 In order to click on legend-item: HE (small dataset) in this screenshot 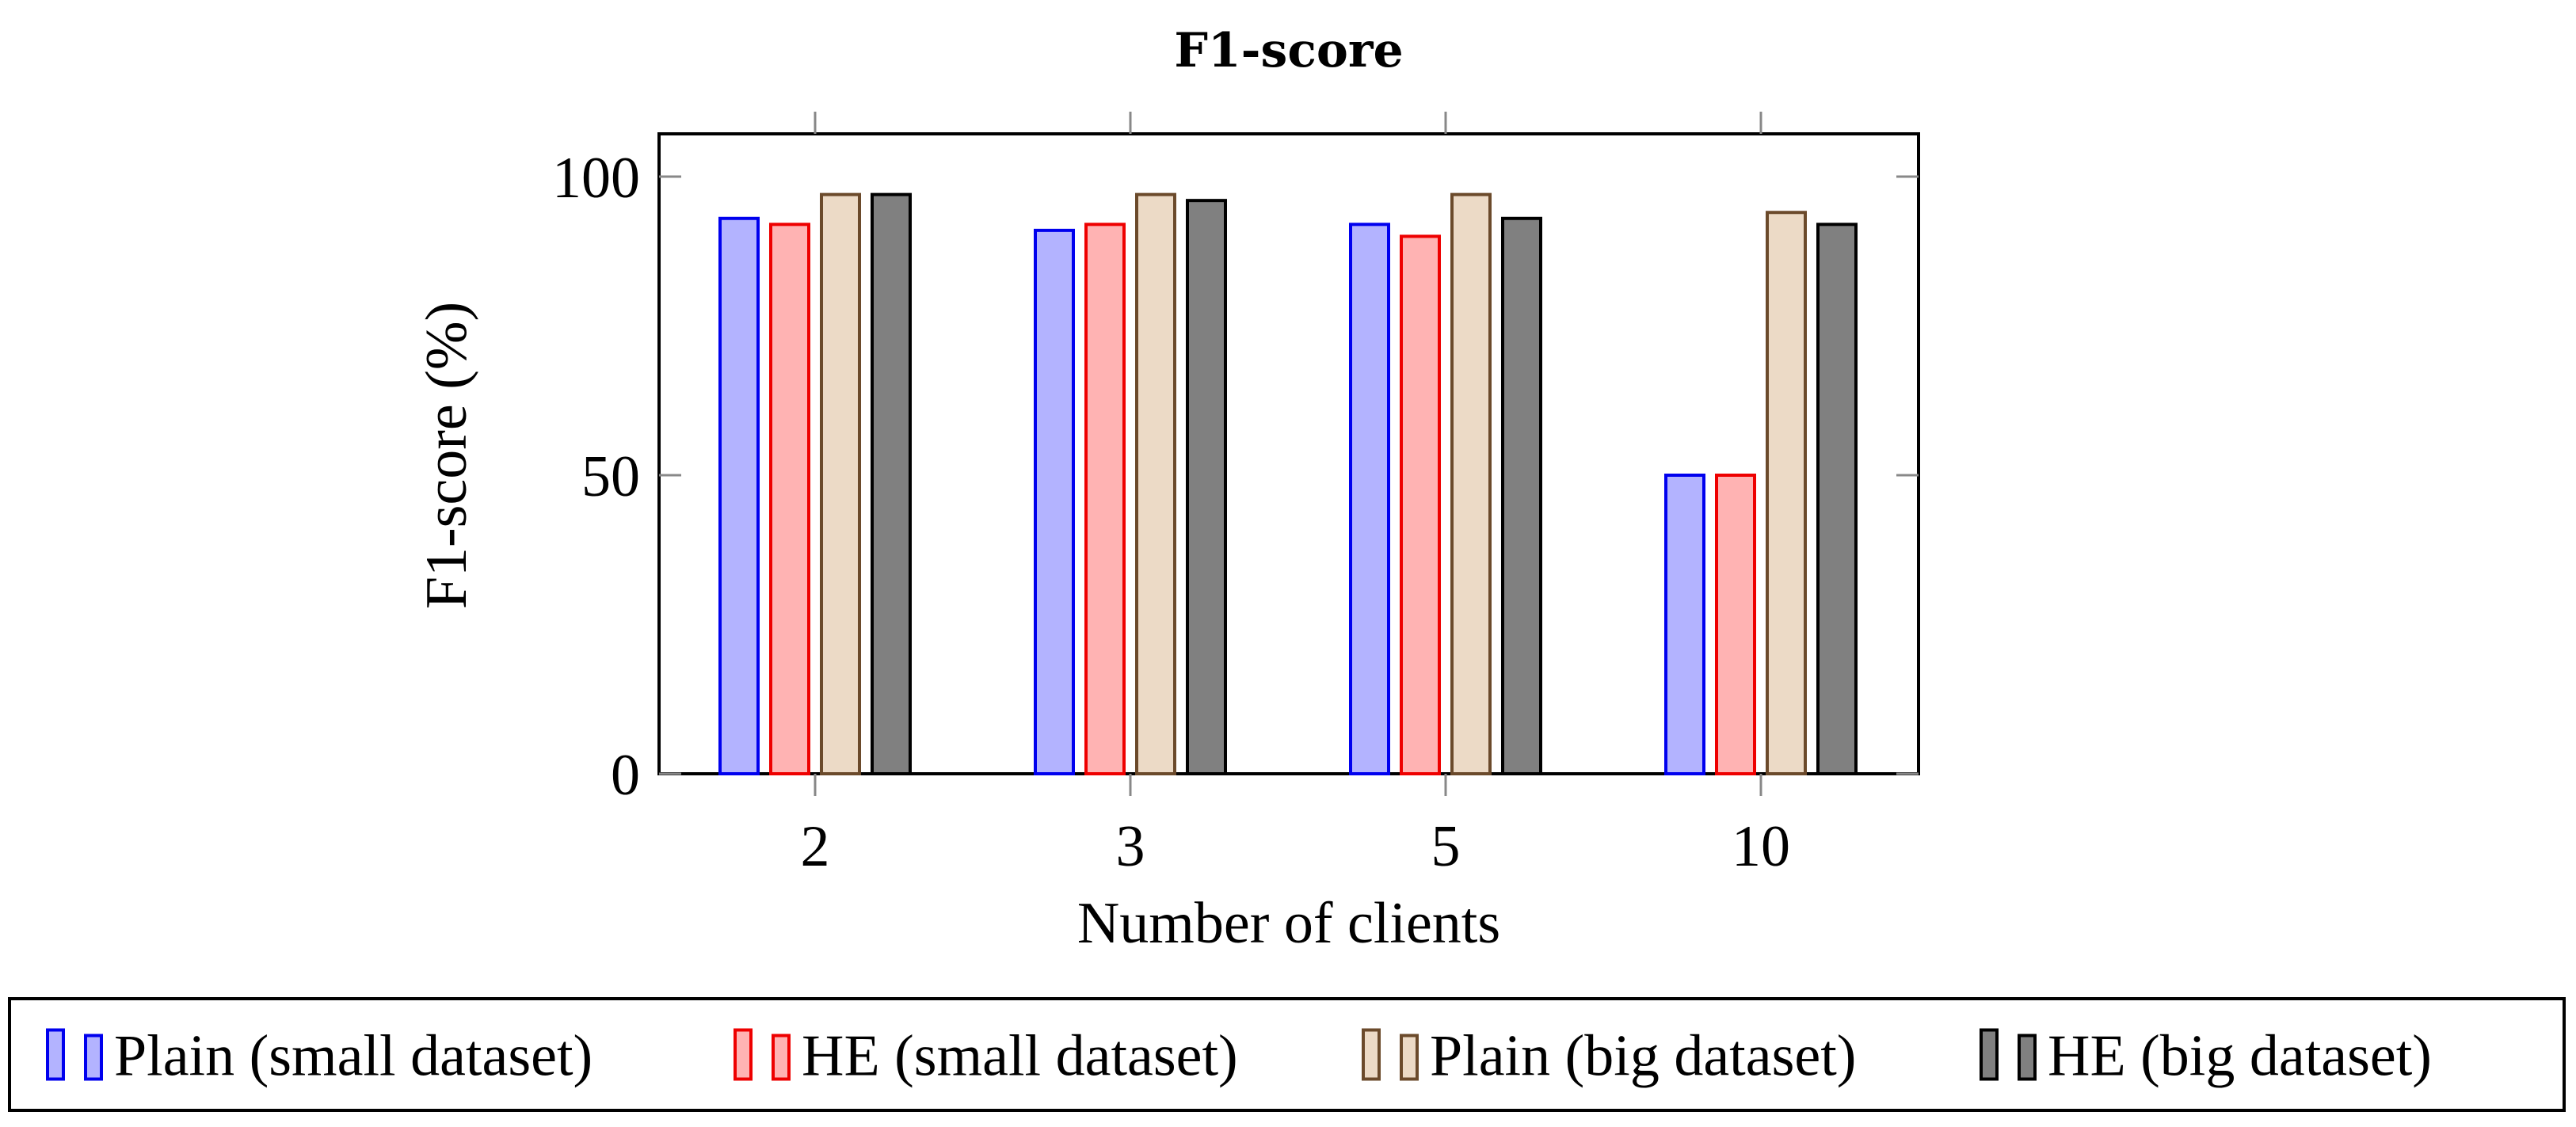, I will do `click(986, 1056)`.